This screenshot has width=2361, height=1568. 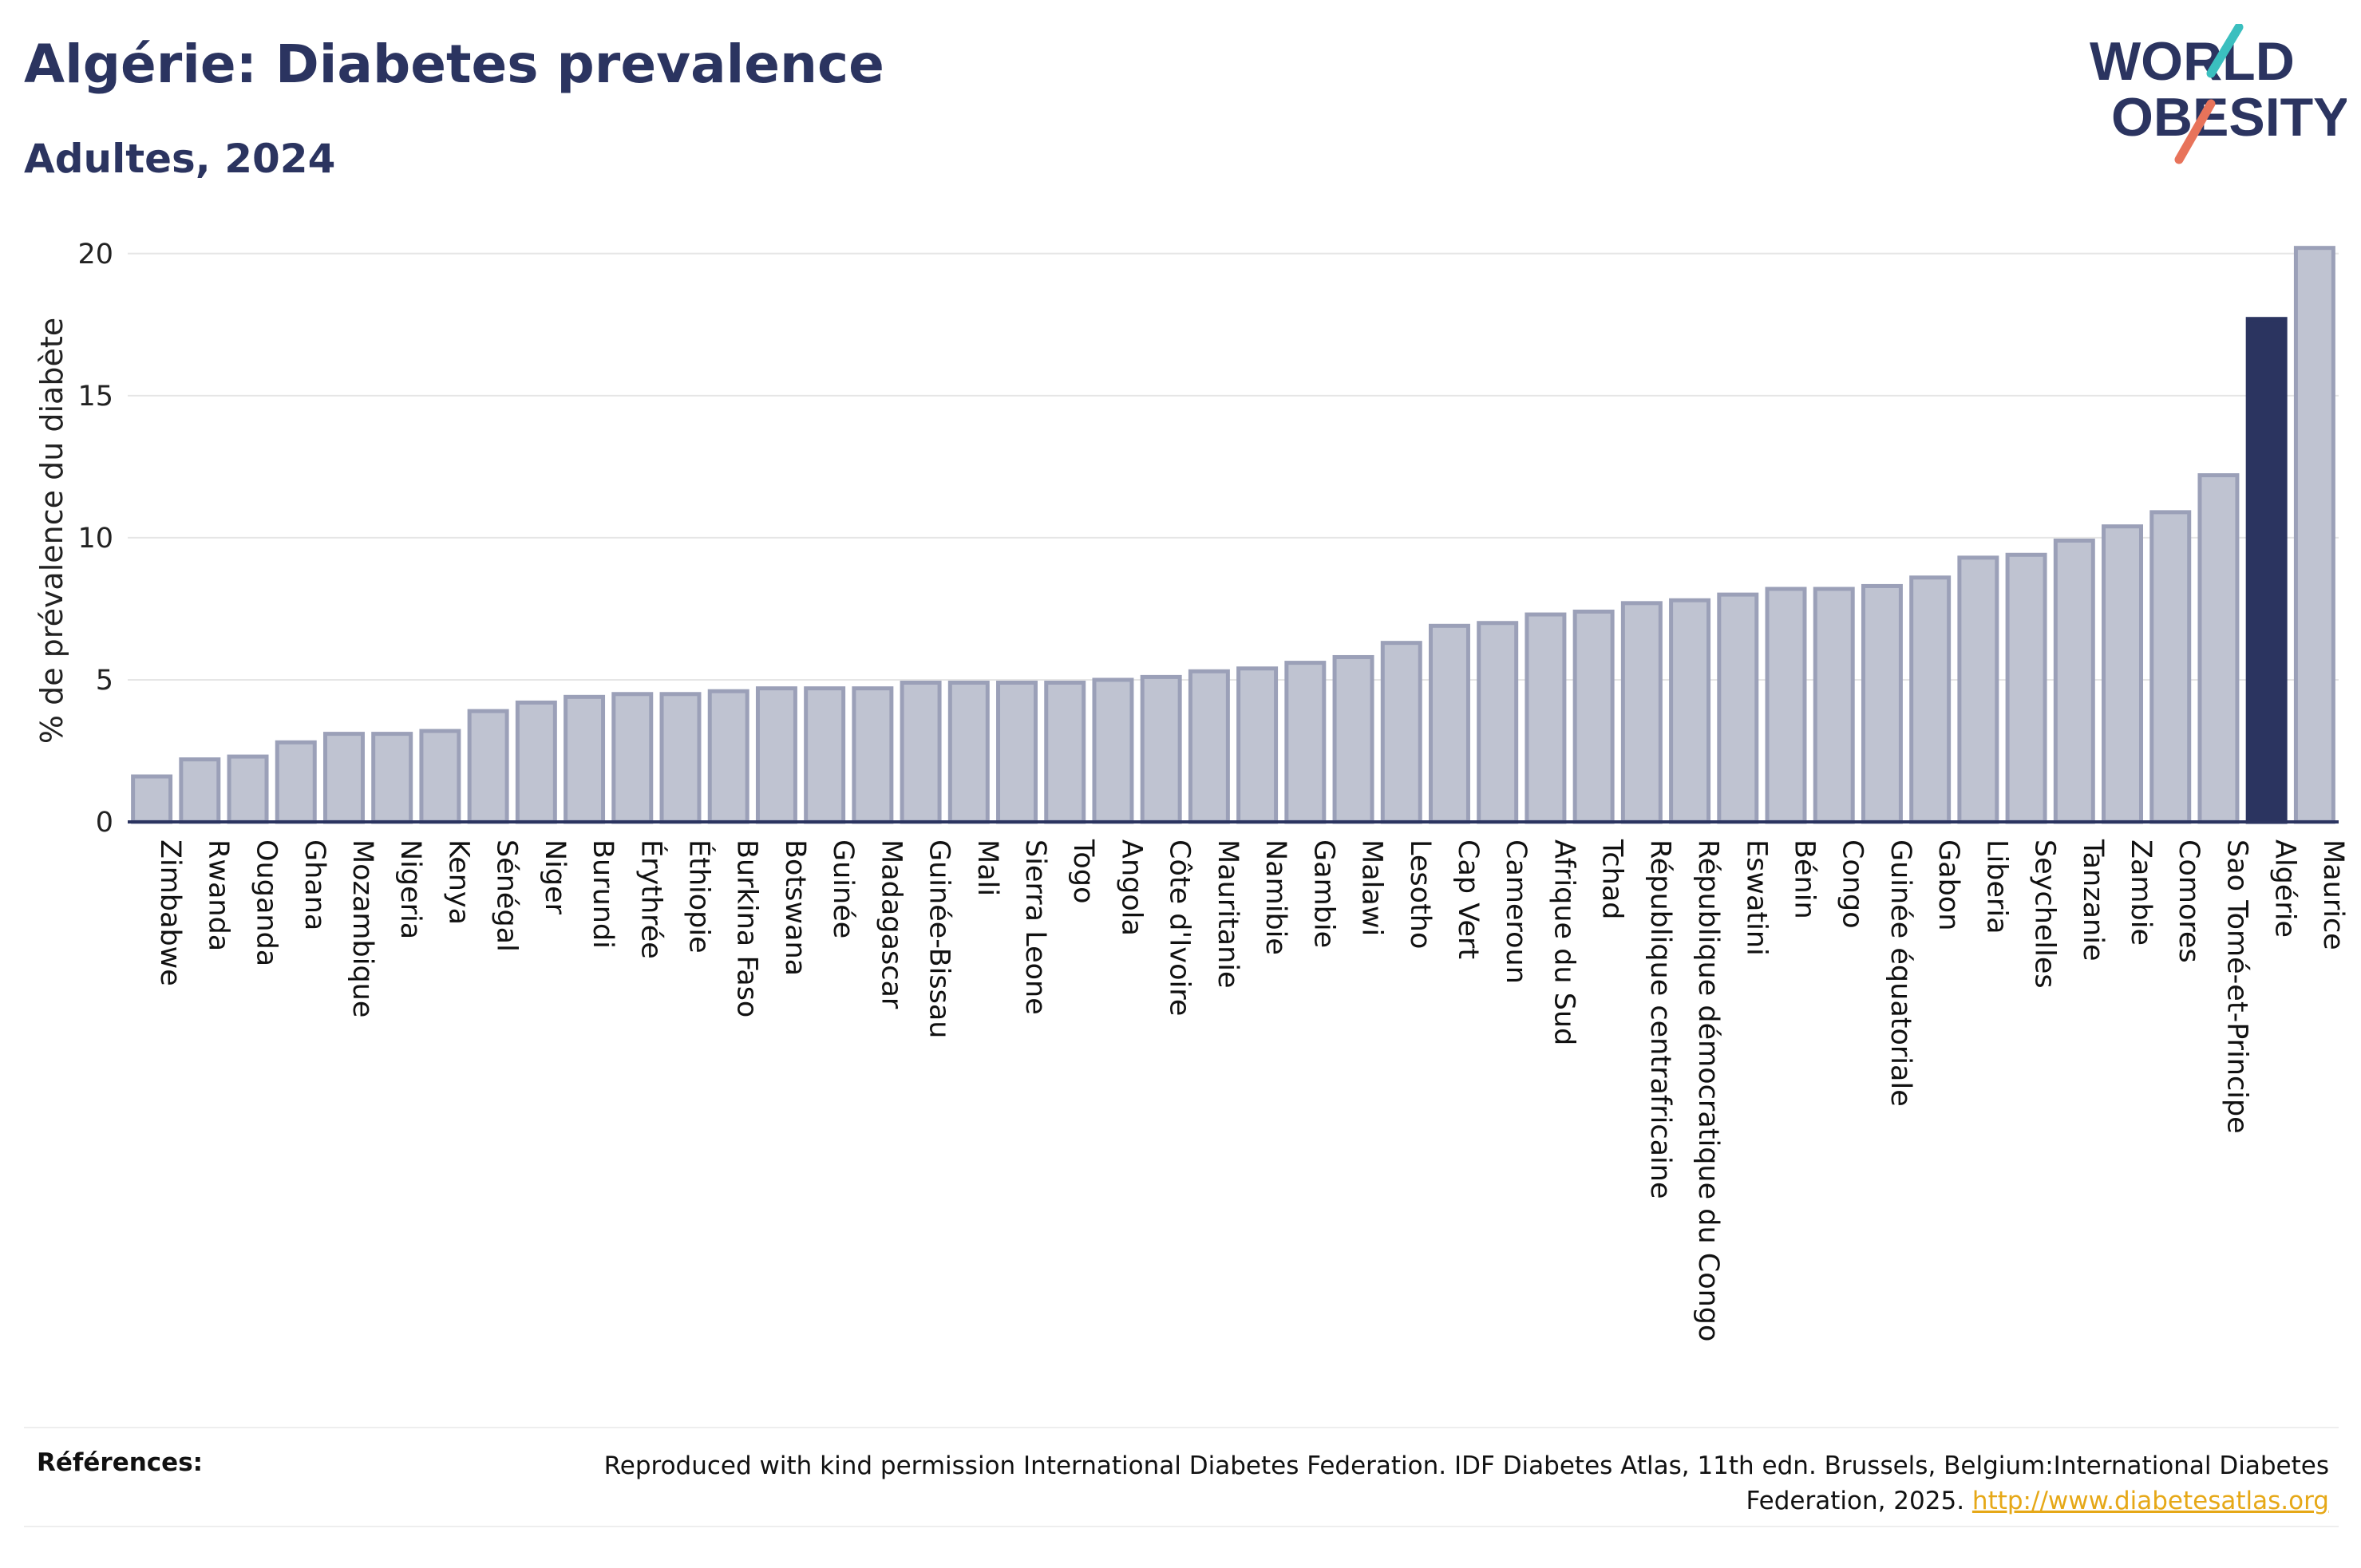 What do you see at coordinates (1181, 1526) in the screenshot?
I see `footer-divider-bottom` at bounding box center [1181, 1526].